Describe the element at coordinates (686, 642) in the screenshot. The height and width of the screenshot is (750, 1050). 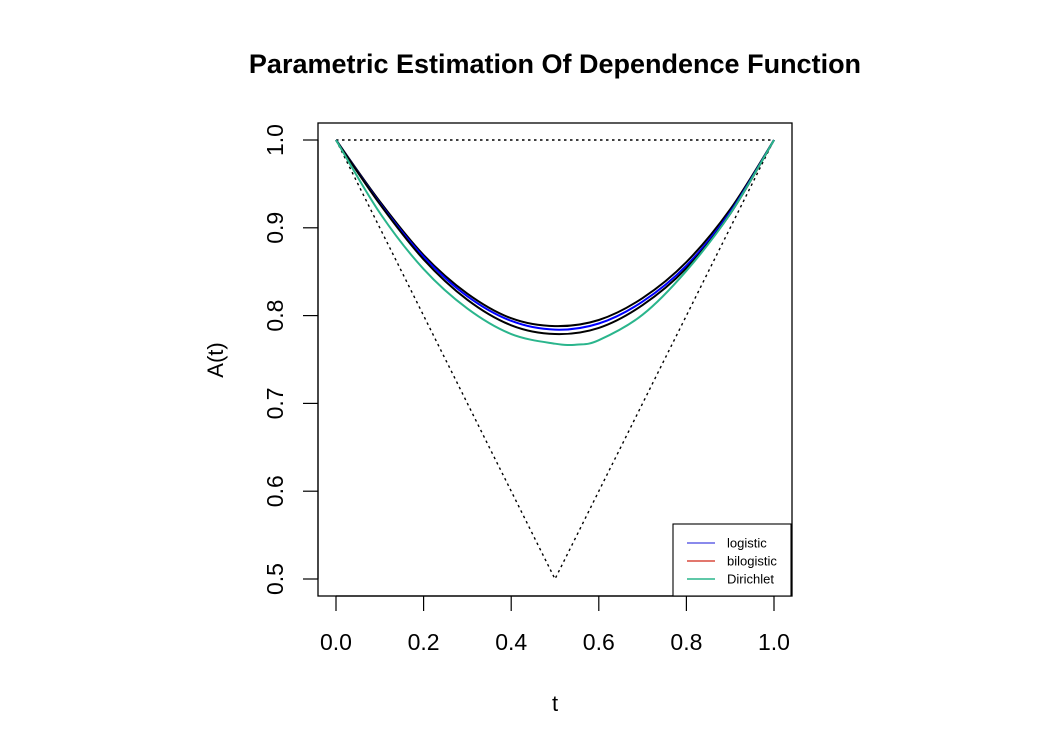
I see `x-tick-label: 0.8` at that location.